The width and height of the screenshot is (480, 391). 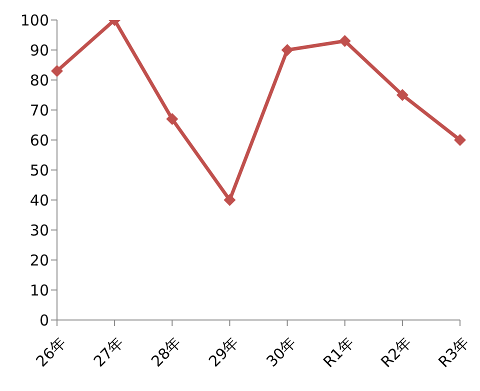 What do you see at coordinates (39, 170) in the screenshot?
I see `y-tick-label: 50` at bounding box center [39, 170].